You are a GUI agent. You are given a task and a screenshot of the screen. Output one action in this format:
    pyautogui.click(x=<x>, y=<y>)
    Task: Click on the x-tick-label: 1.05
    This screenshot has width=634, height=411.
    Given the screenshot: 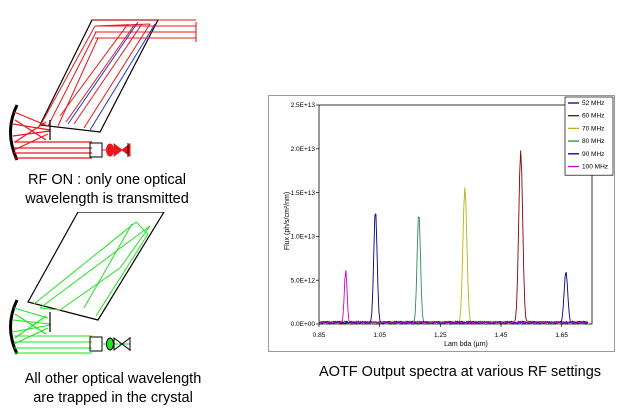 What is the action you would take?
    pyautogui.click(x=379, y=335)
    